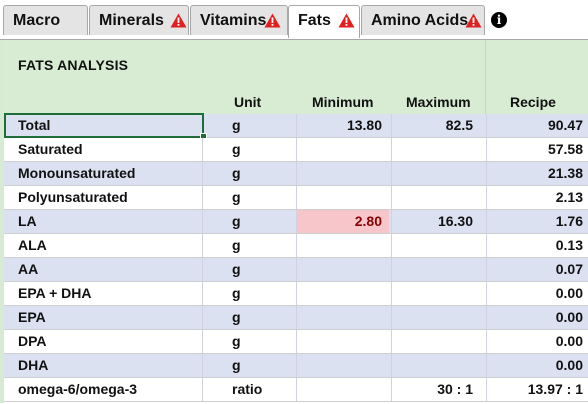 Image resolution: width=588 pixels, height=404 pixels. Describe the element at coordinates (28, 269) in the screenshot. I see `nutrient-name-cell: AA` at that location.